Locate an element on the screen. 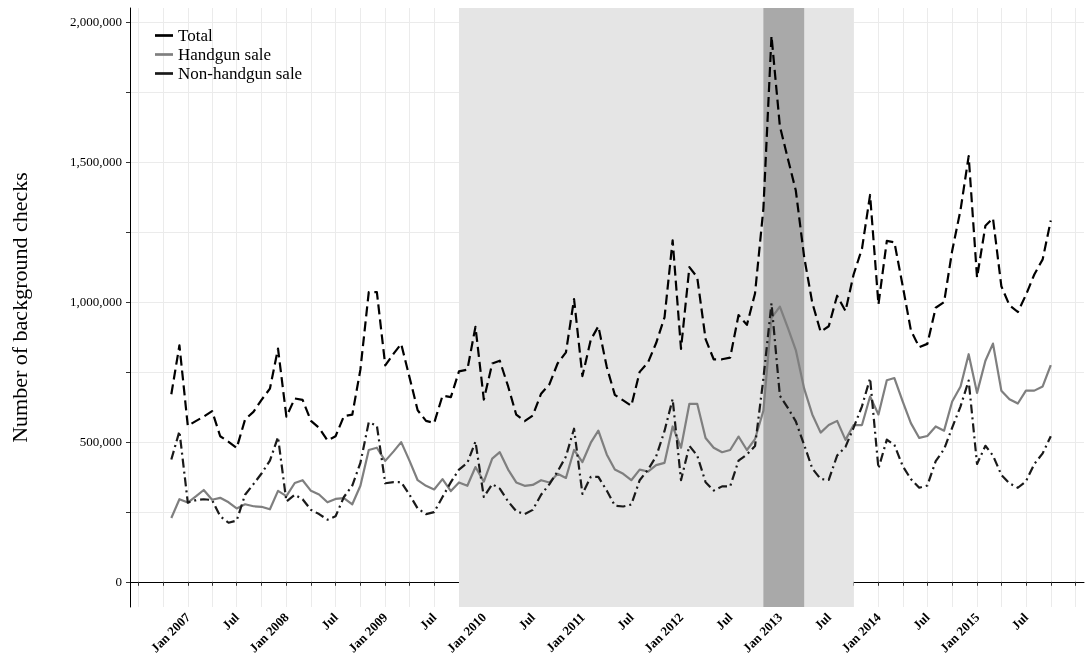 Image resolution: width=1086 pixels, height=672 pixels. y-tick-label: 0 is located at coordinates (118, 582).